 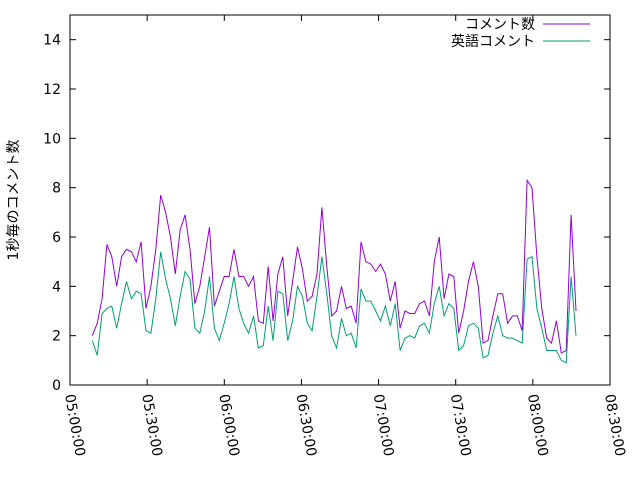 What do you see at coordinates (56, 287) in the screenshot?
I see `y-tick-label: 4` at bounding box center [56, 287].